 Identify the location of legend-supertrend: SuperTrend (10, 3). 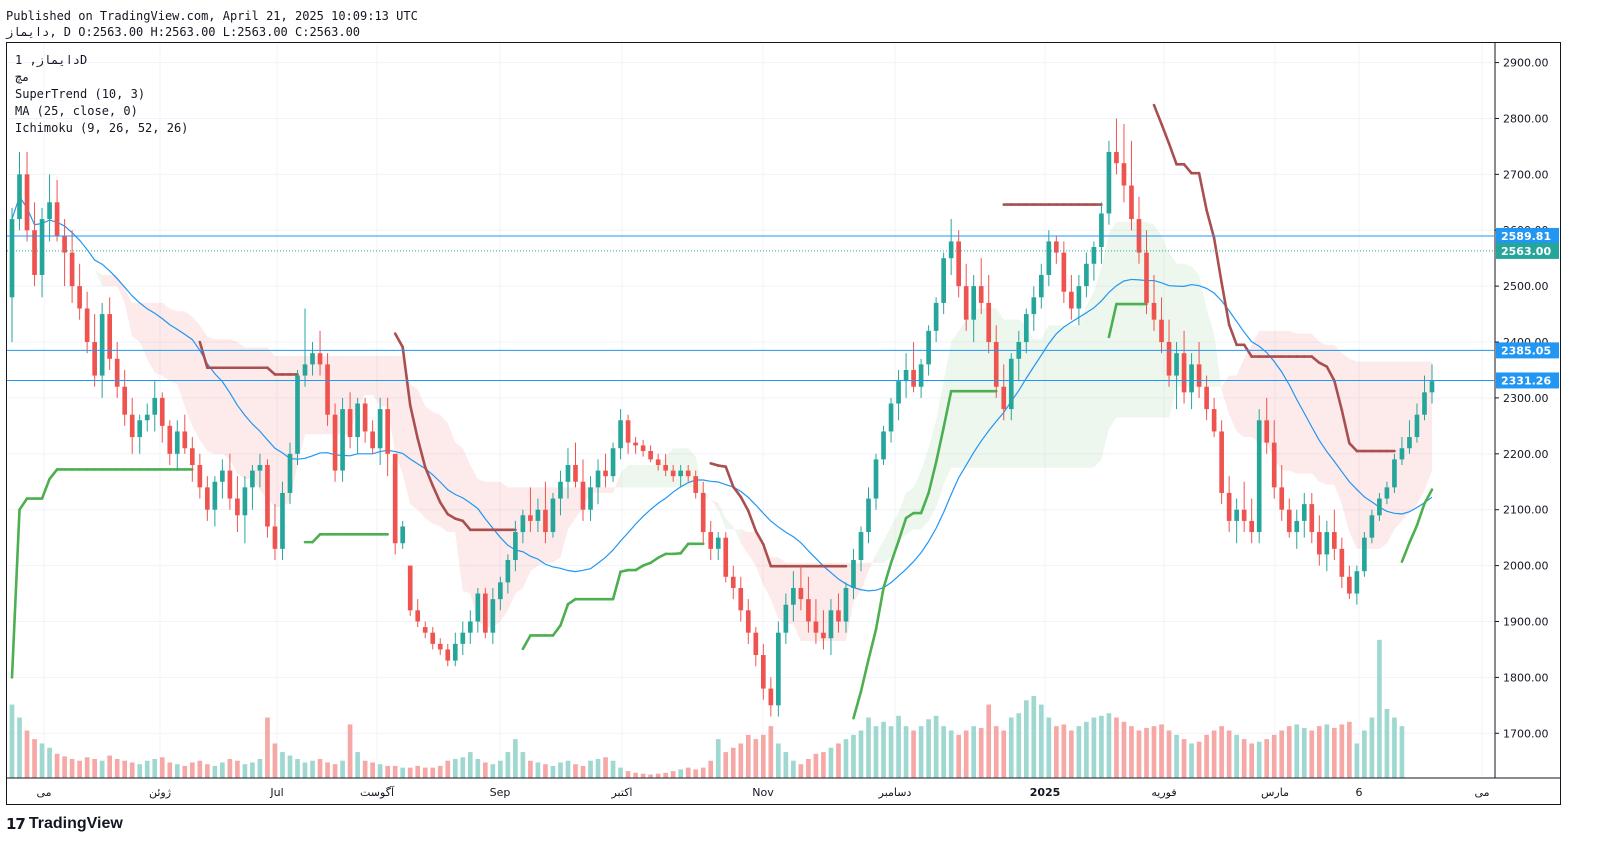
(80, 94).